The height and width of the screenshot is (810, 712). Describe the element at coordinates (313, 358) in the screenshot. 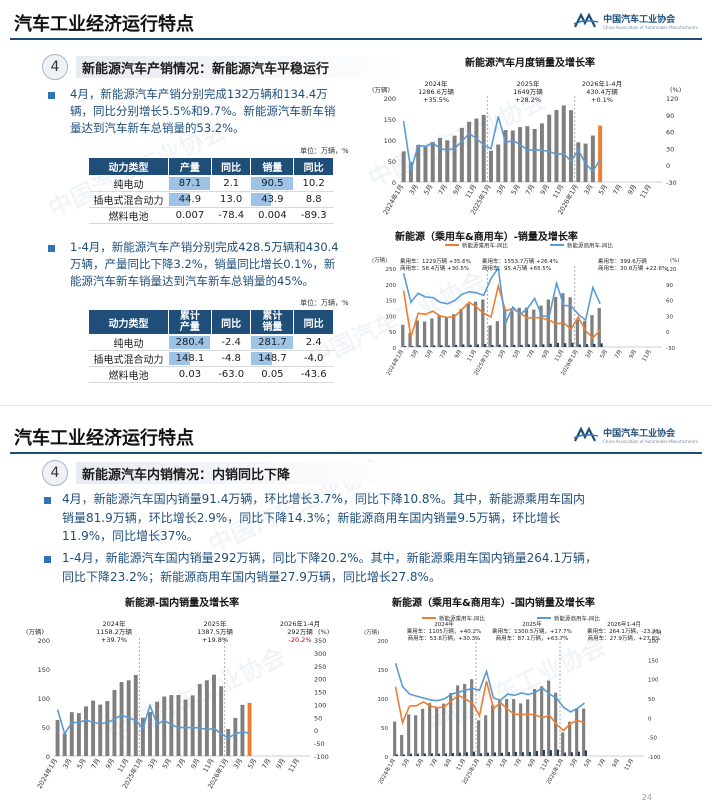

I see `table-cell: -4.0` at that location.